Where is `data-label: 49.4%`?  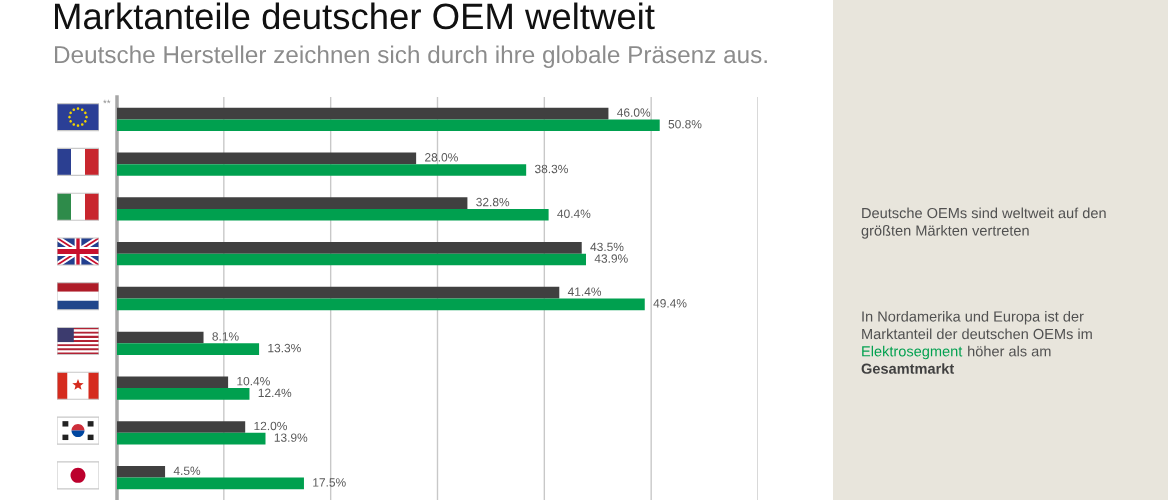 data-label: 49.4% is located at coordinates (670, 303).